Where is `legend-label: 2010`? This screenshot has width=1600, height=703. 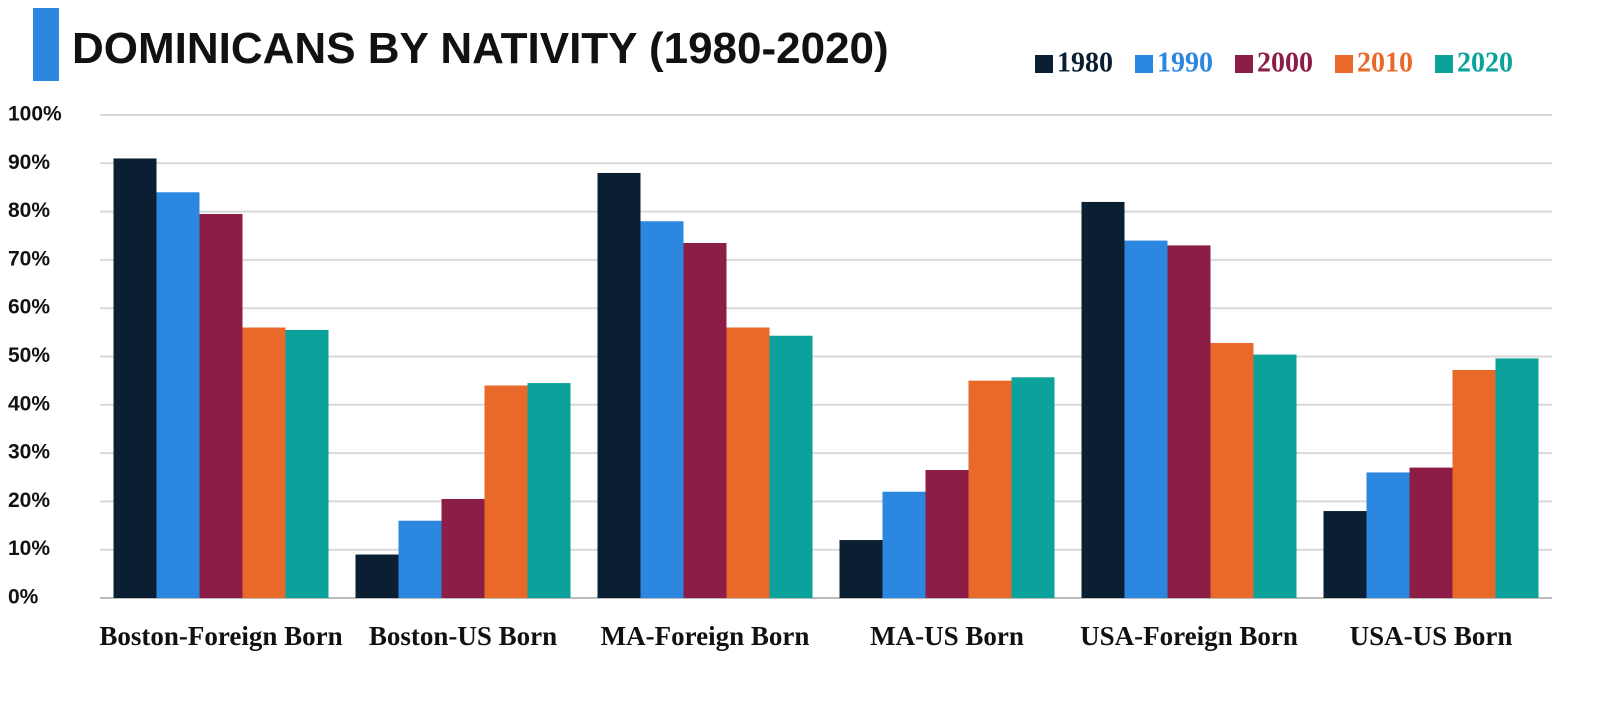 legend-label: 2010 is located at coordinates (1385, 62).